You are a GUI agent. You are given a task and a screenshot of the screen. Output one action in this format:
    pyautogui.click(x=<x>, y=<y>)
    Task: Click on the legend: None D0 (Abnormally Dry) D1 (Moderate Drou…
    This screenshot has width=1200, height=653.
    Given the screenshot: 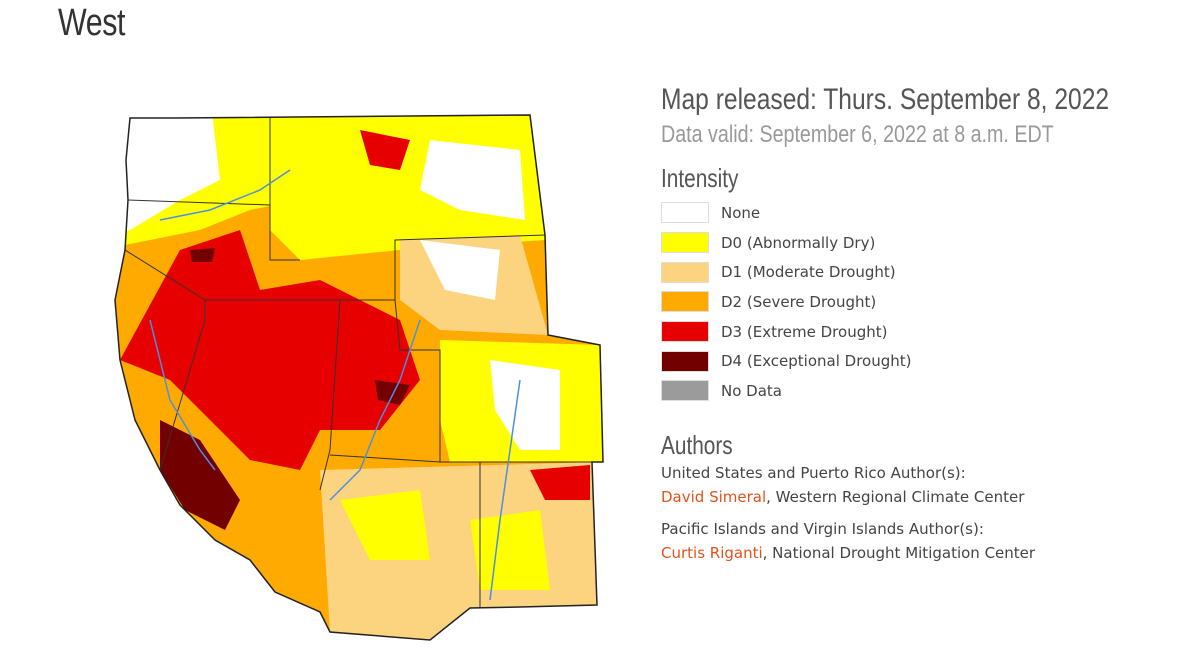 What is the action you would take?
    pyautogui.click(x=921, y=302)
    